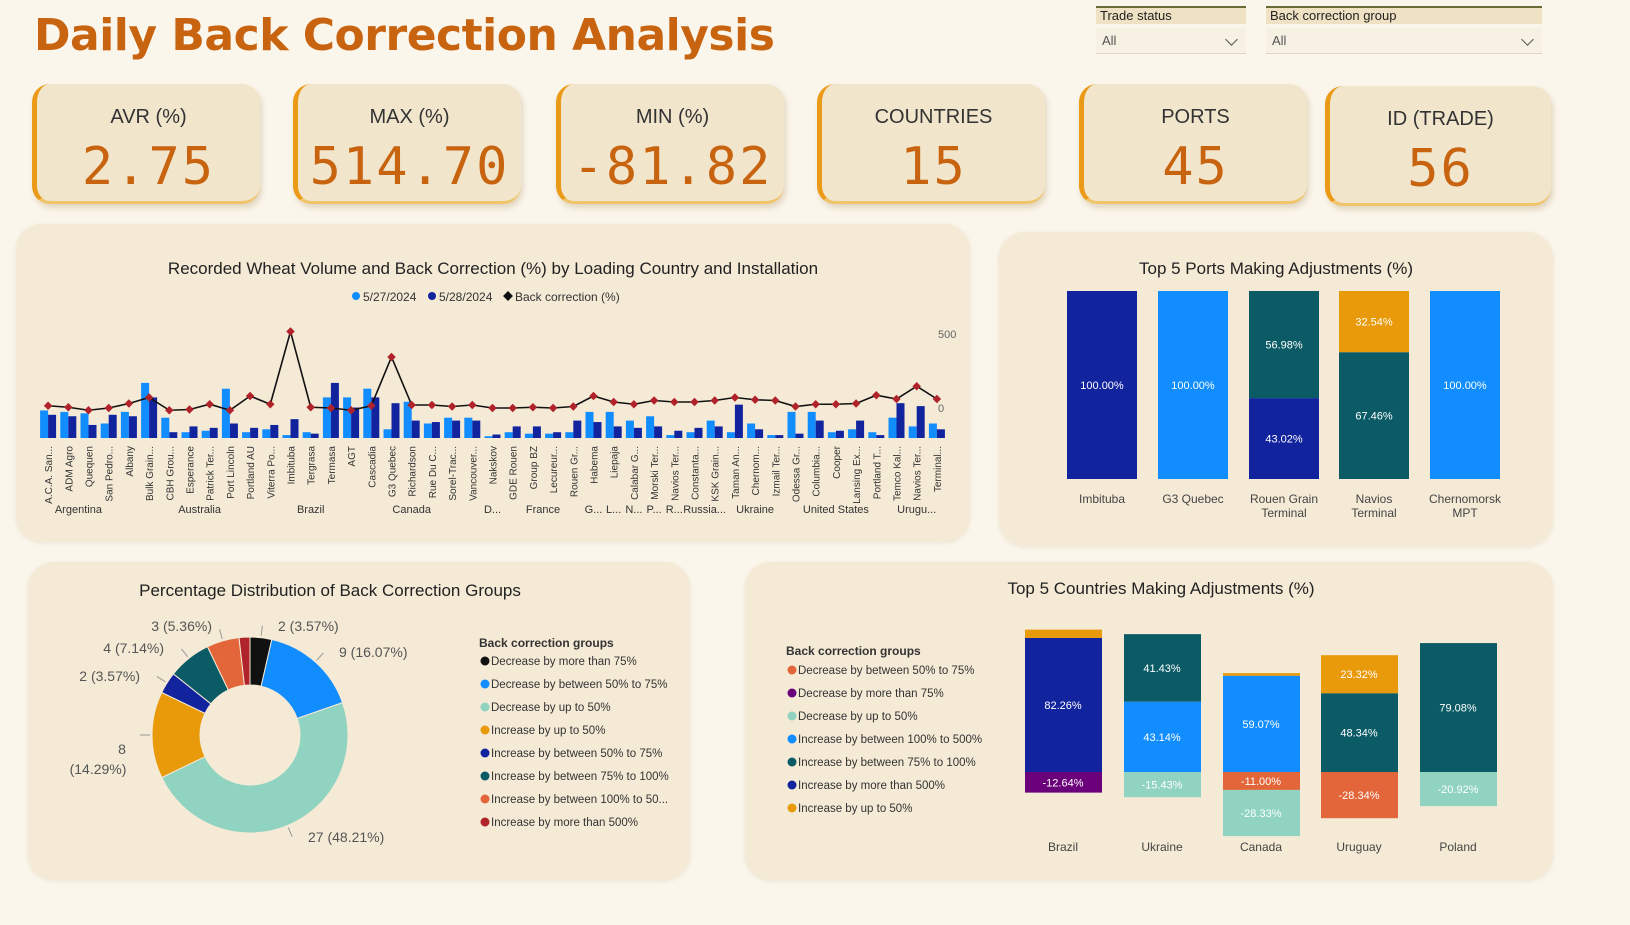 The width and height of the screenshot is (1630, 925). What do you see at coordinates (1404, 41) in the screenshot?
I see `back-correction-group-dropdown: All` at bounding box center [1404, 41].